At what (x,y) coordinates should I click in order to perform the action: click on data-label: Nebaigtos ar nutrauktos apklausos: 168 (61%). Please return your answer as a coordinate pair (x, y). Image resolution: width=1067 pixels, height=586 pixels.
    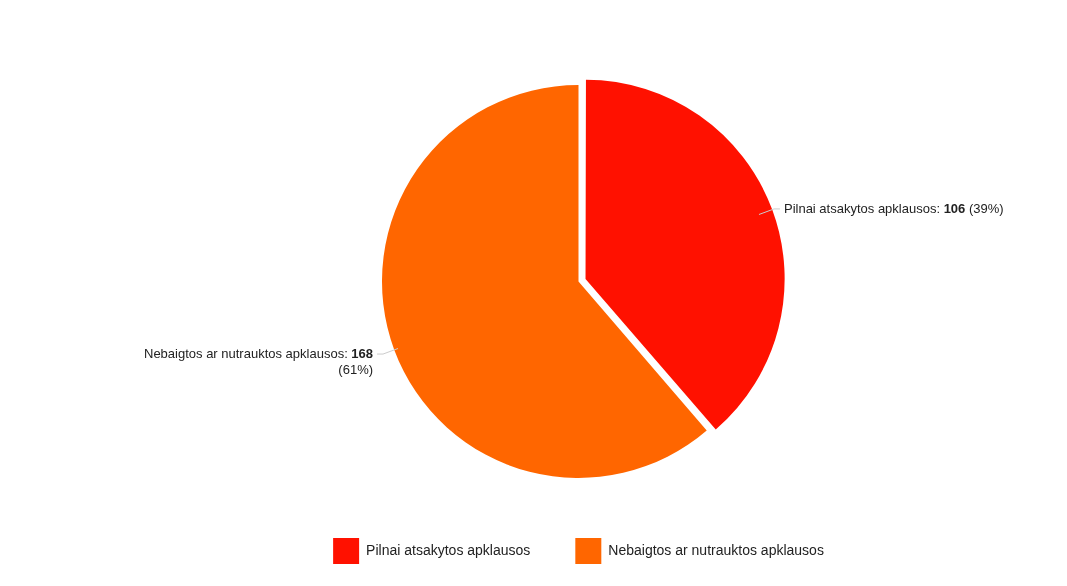
    Looking at the image, I should click on (258, 361).